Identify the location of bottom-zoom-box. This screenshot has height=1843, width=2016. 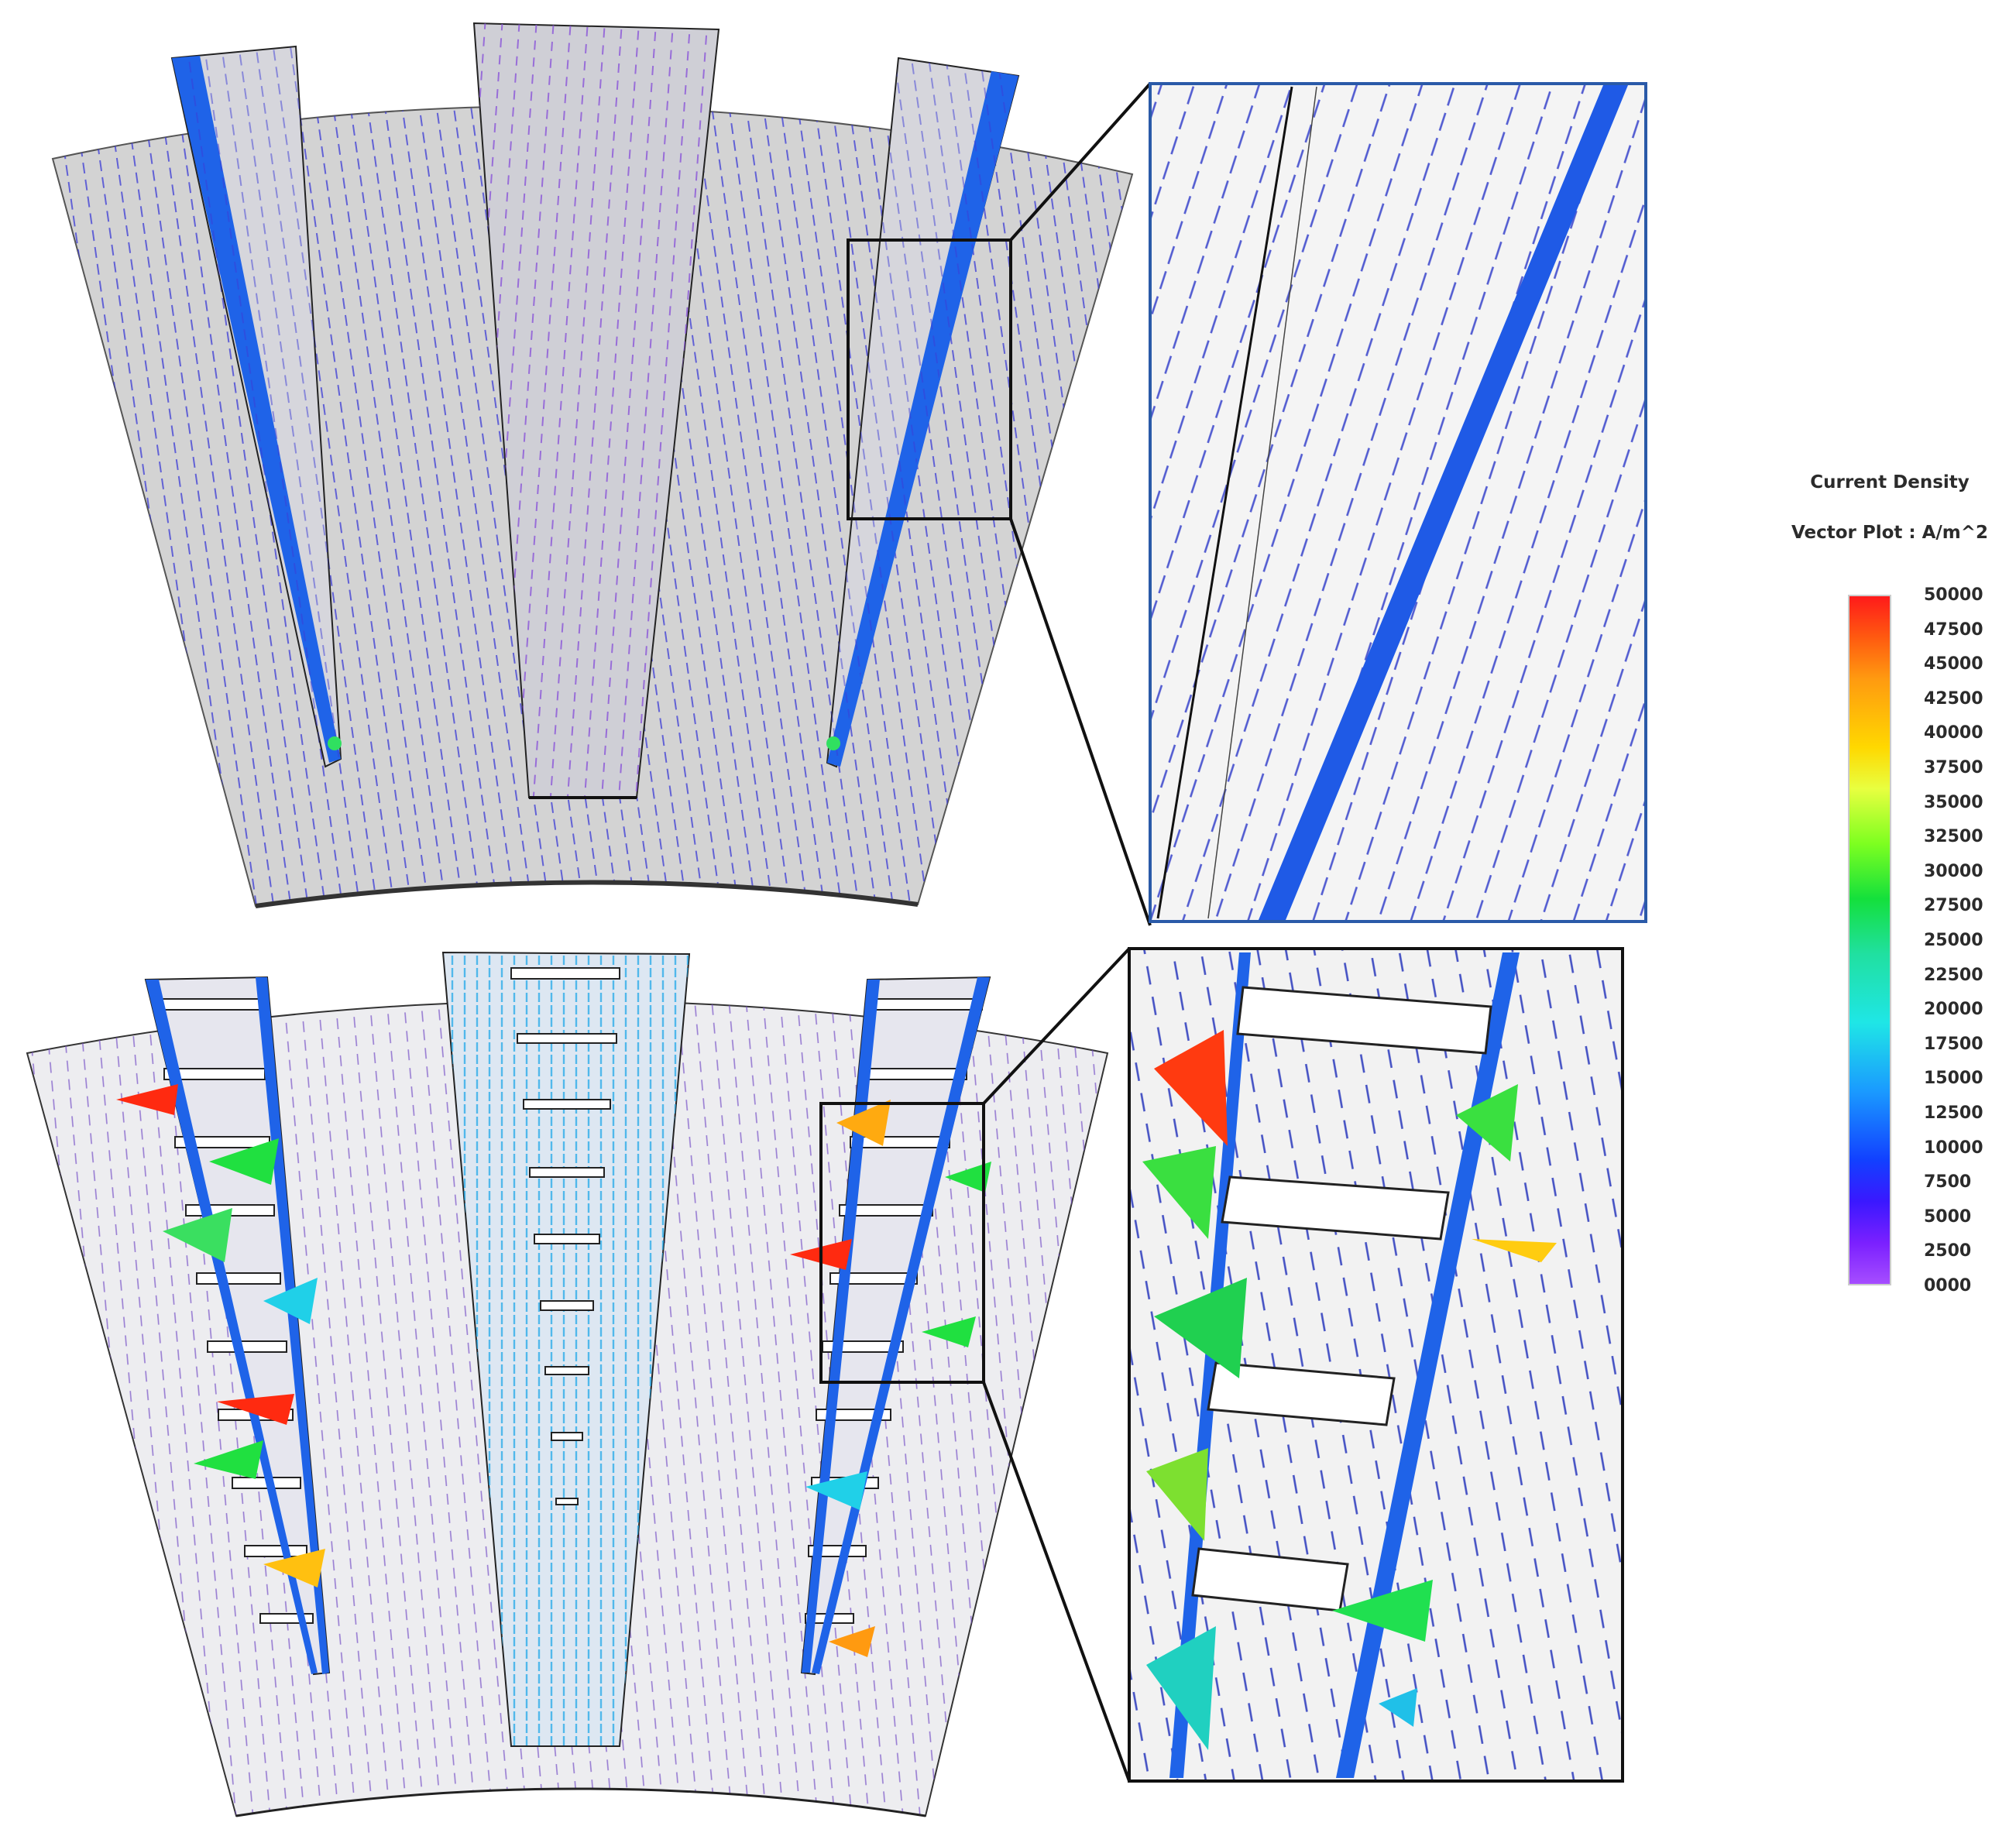
(902, 1243).